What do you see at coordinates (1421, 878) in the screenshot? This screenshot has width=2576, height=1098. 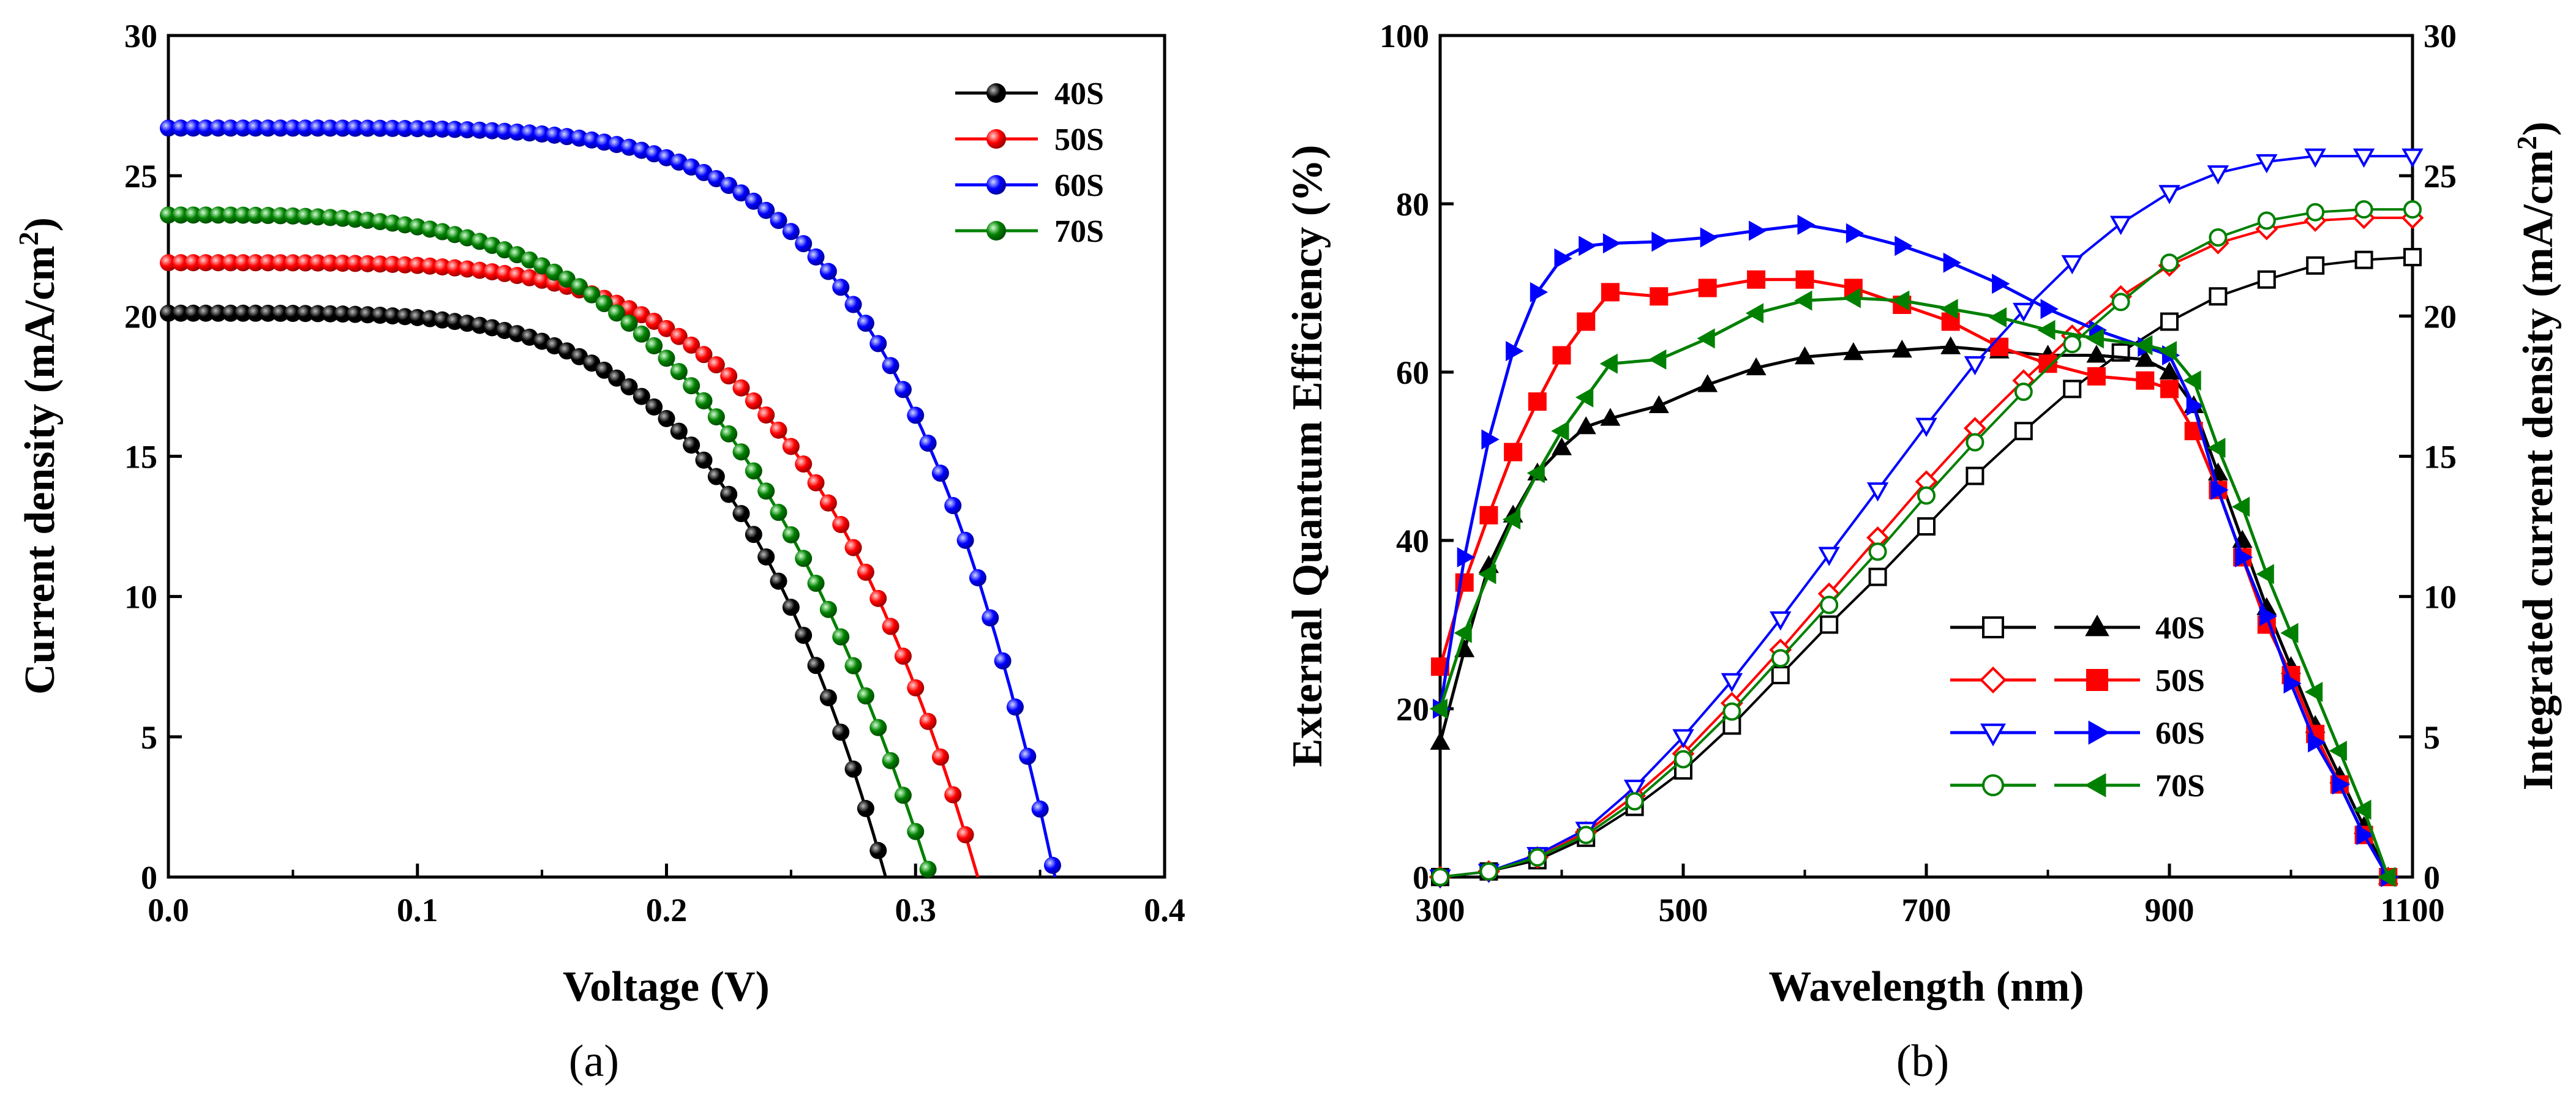 I see `eqe-left-y-tick-label: 0` at bounding box center [1421, 878].